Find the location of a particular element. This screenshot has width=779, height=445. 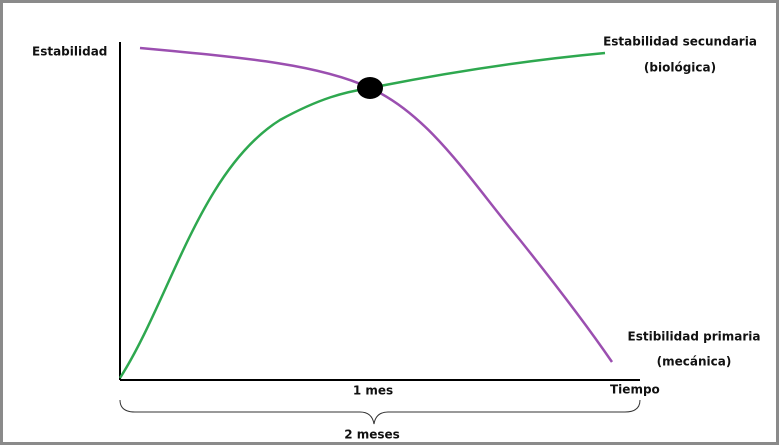

primary-sublabel: (mecánica) is located at coordinates (694, 362).